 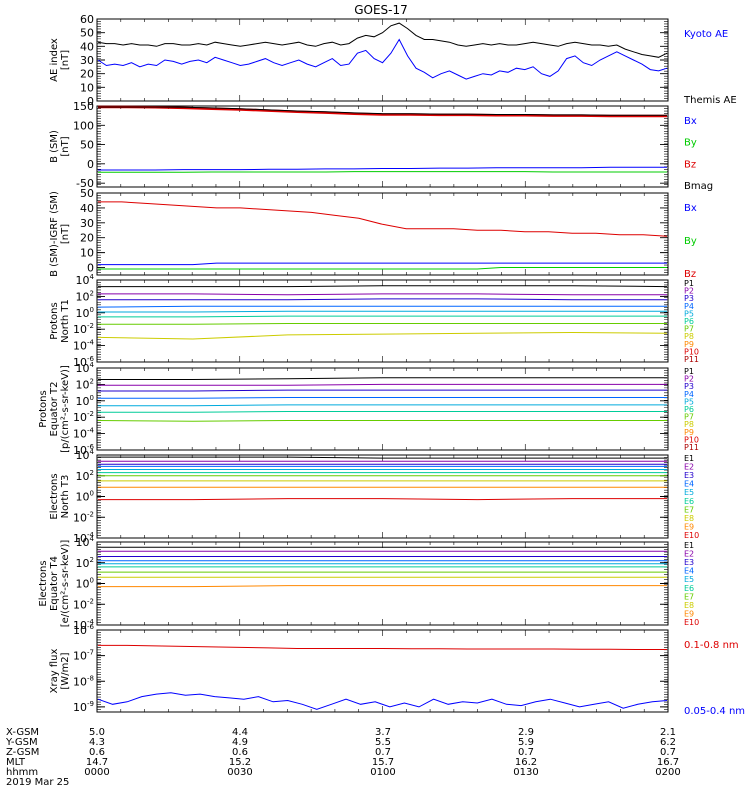 What do you see at coordinates (83, 656) in the screenshot?
I see `y-tick-label: 10-7` at bounding box center [83, 656].